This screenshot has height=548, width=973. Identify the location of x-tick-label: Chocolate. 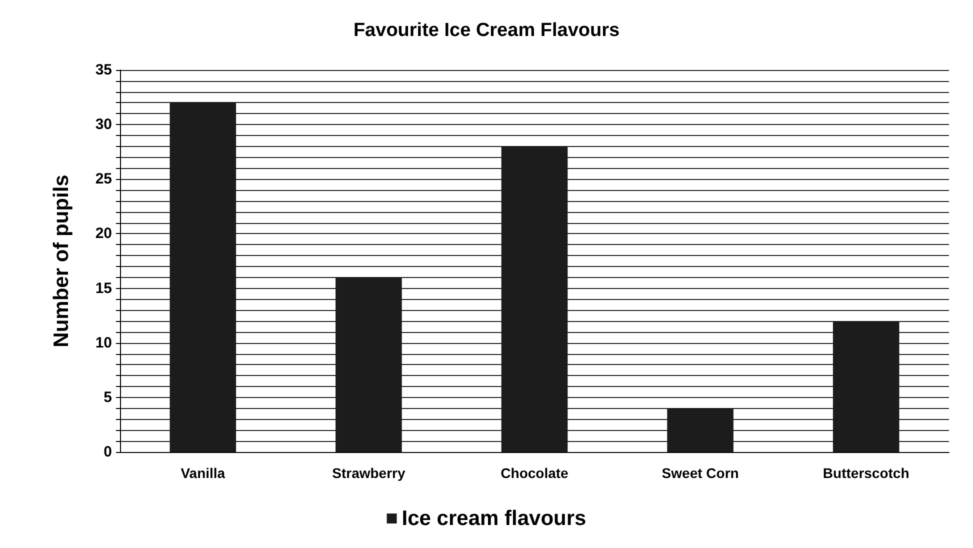
(534, 473).